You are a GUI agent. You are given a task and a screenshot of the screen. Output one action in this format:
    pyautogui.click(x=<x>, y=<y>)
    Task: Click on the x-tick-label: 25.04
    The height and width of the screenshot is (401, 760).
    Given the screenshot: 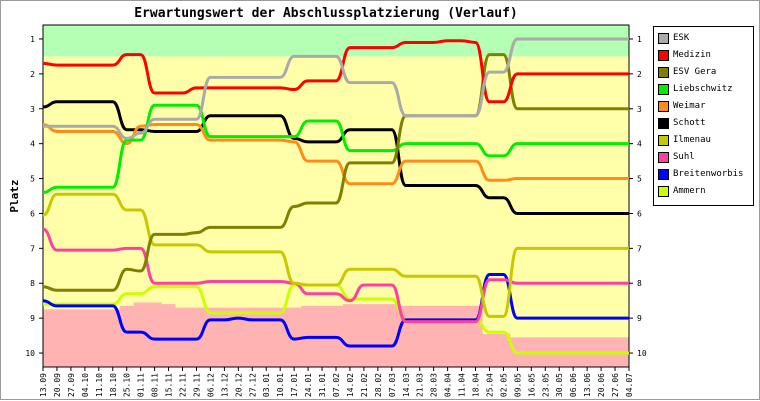 What is the action you would take?
    pyautogui.click(x=489, y=385)
    